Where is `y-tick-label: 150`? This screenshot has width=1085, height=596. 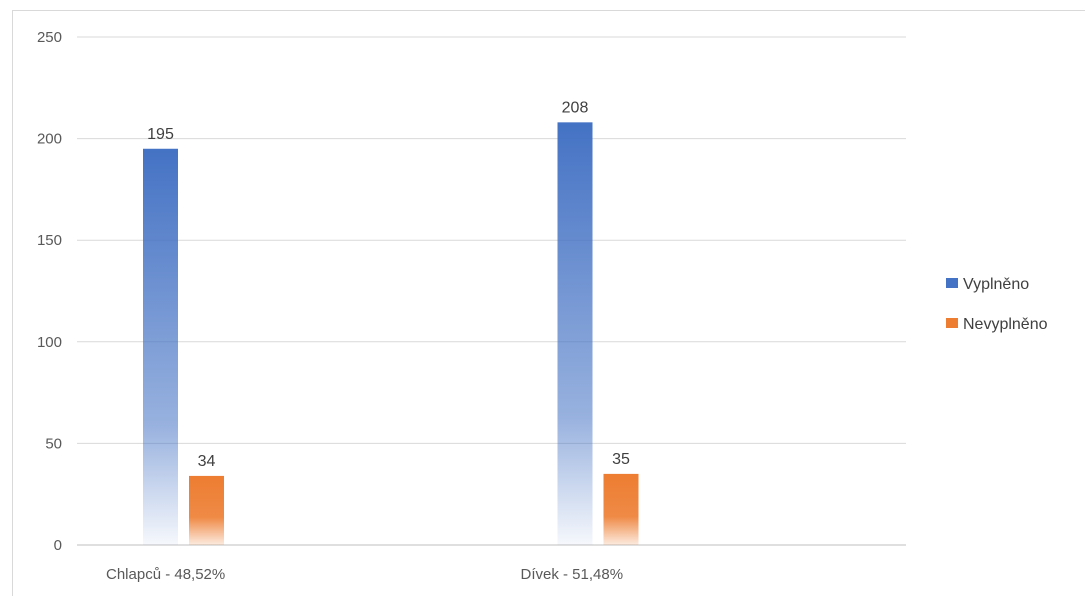 y-tick-label: 150 is located at coordinates (49, 240).